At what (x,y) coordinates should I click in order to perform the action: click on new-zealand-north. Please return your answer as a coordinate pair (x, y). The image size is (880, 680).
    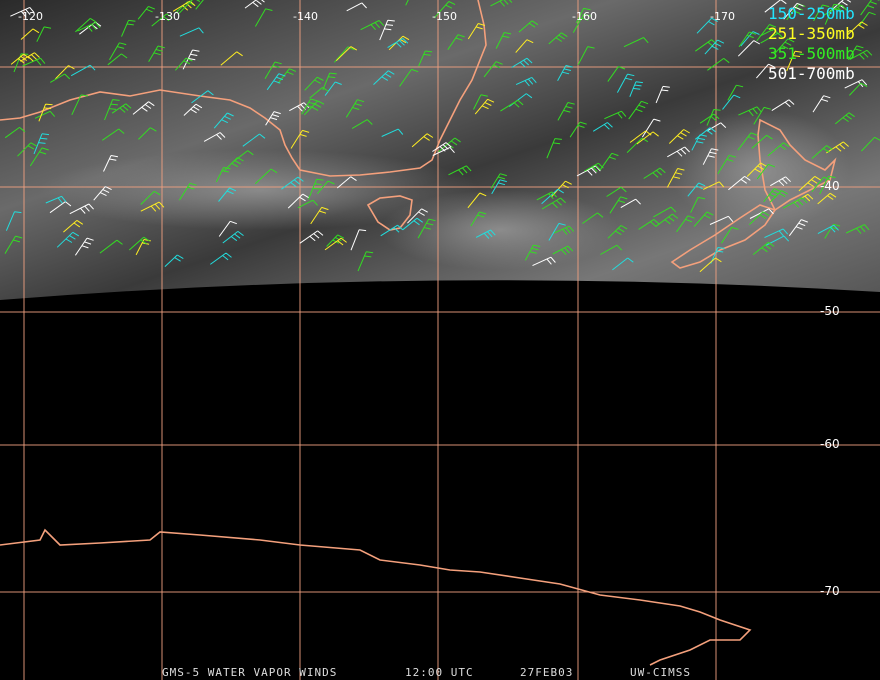
    Looking at the image, I should click on (797, 165).